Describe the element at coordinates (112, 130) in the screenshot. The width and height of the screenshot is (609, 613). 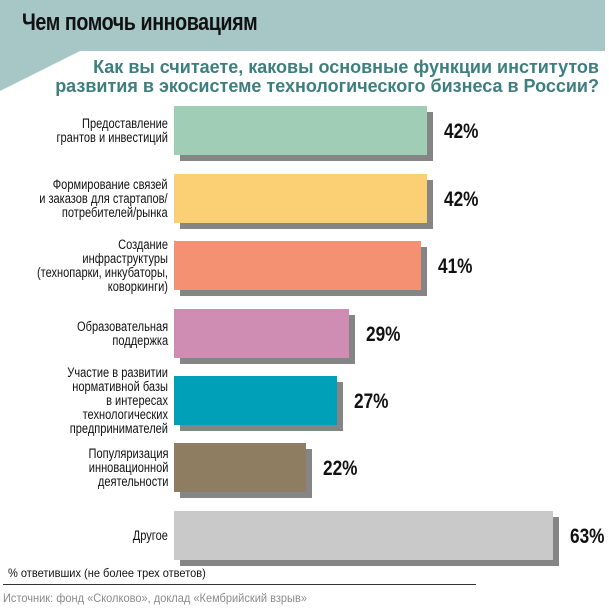
I see `bar-label-text: Предоставление грантов и инвестиций` at that location.